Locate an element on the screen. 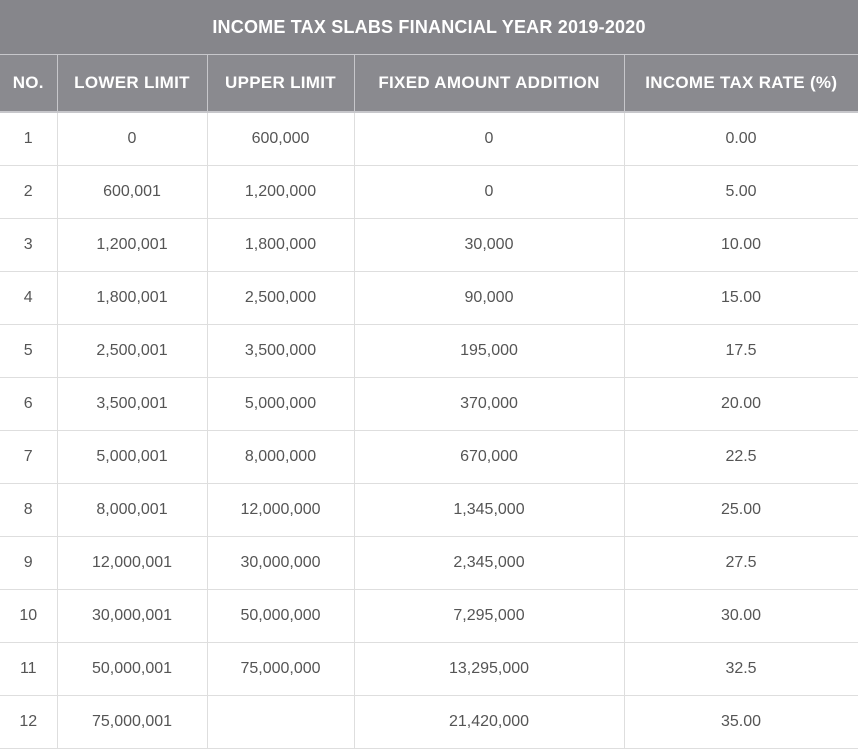 The image size is (858, 749). cell-tax-rate: 22.5 is located at coordinates (740, 457).